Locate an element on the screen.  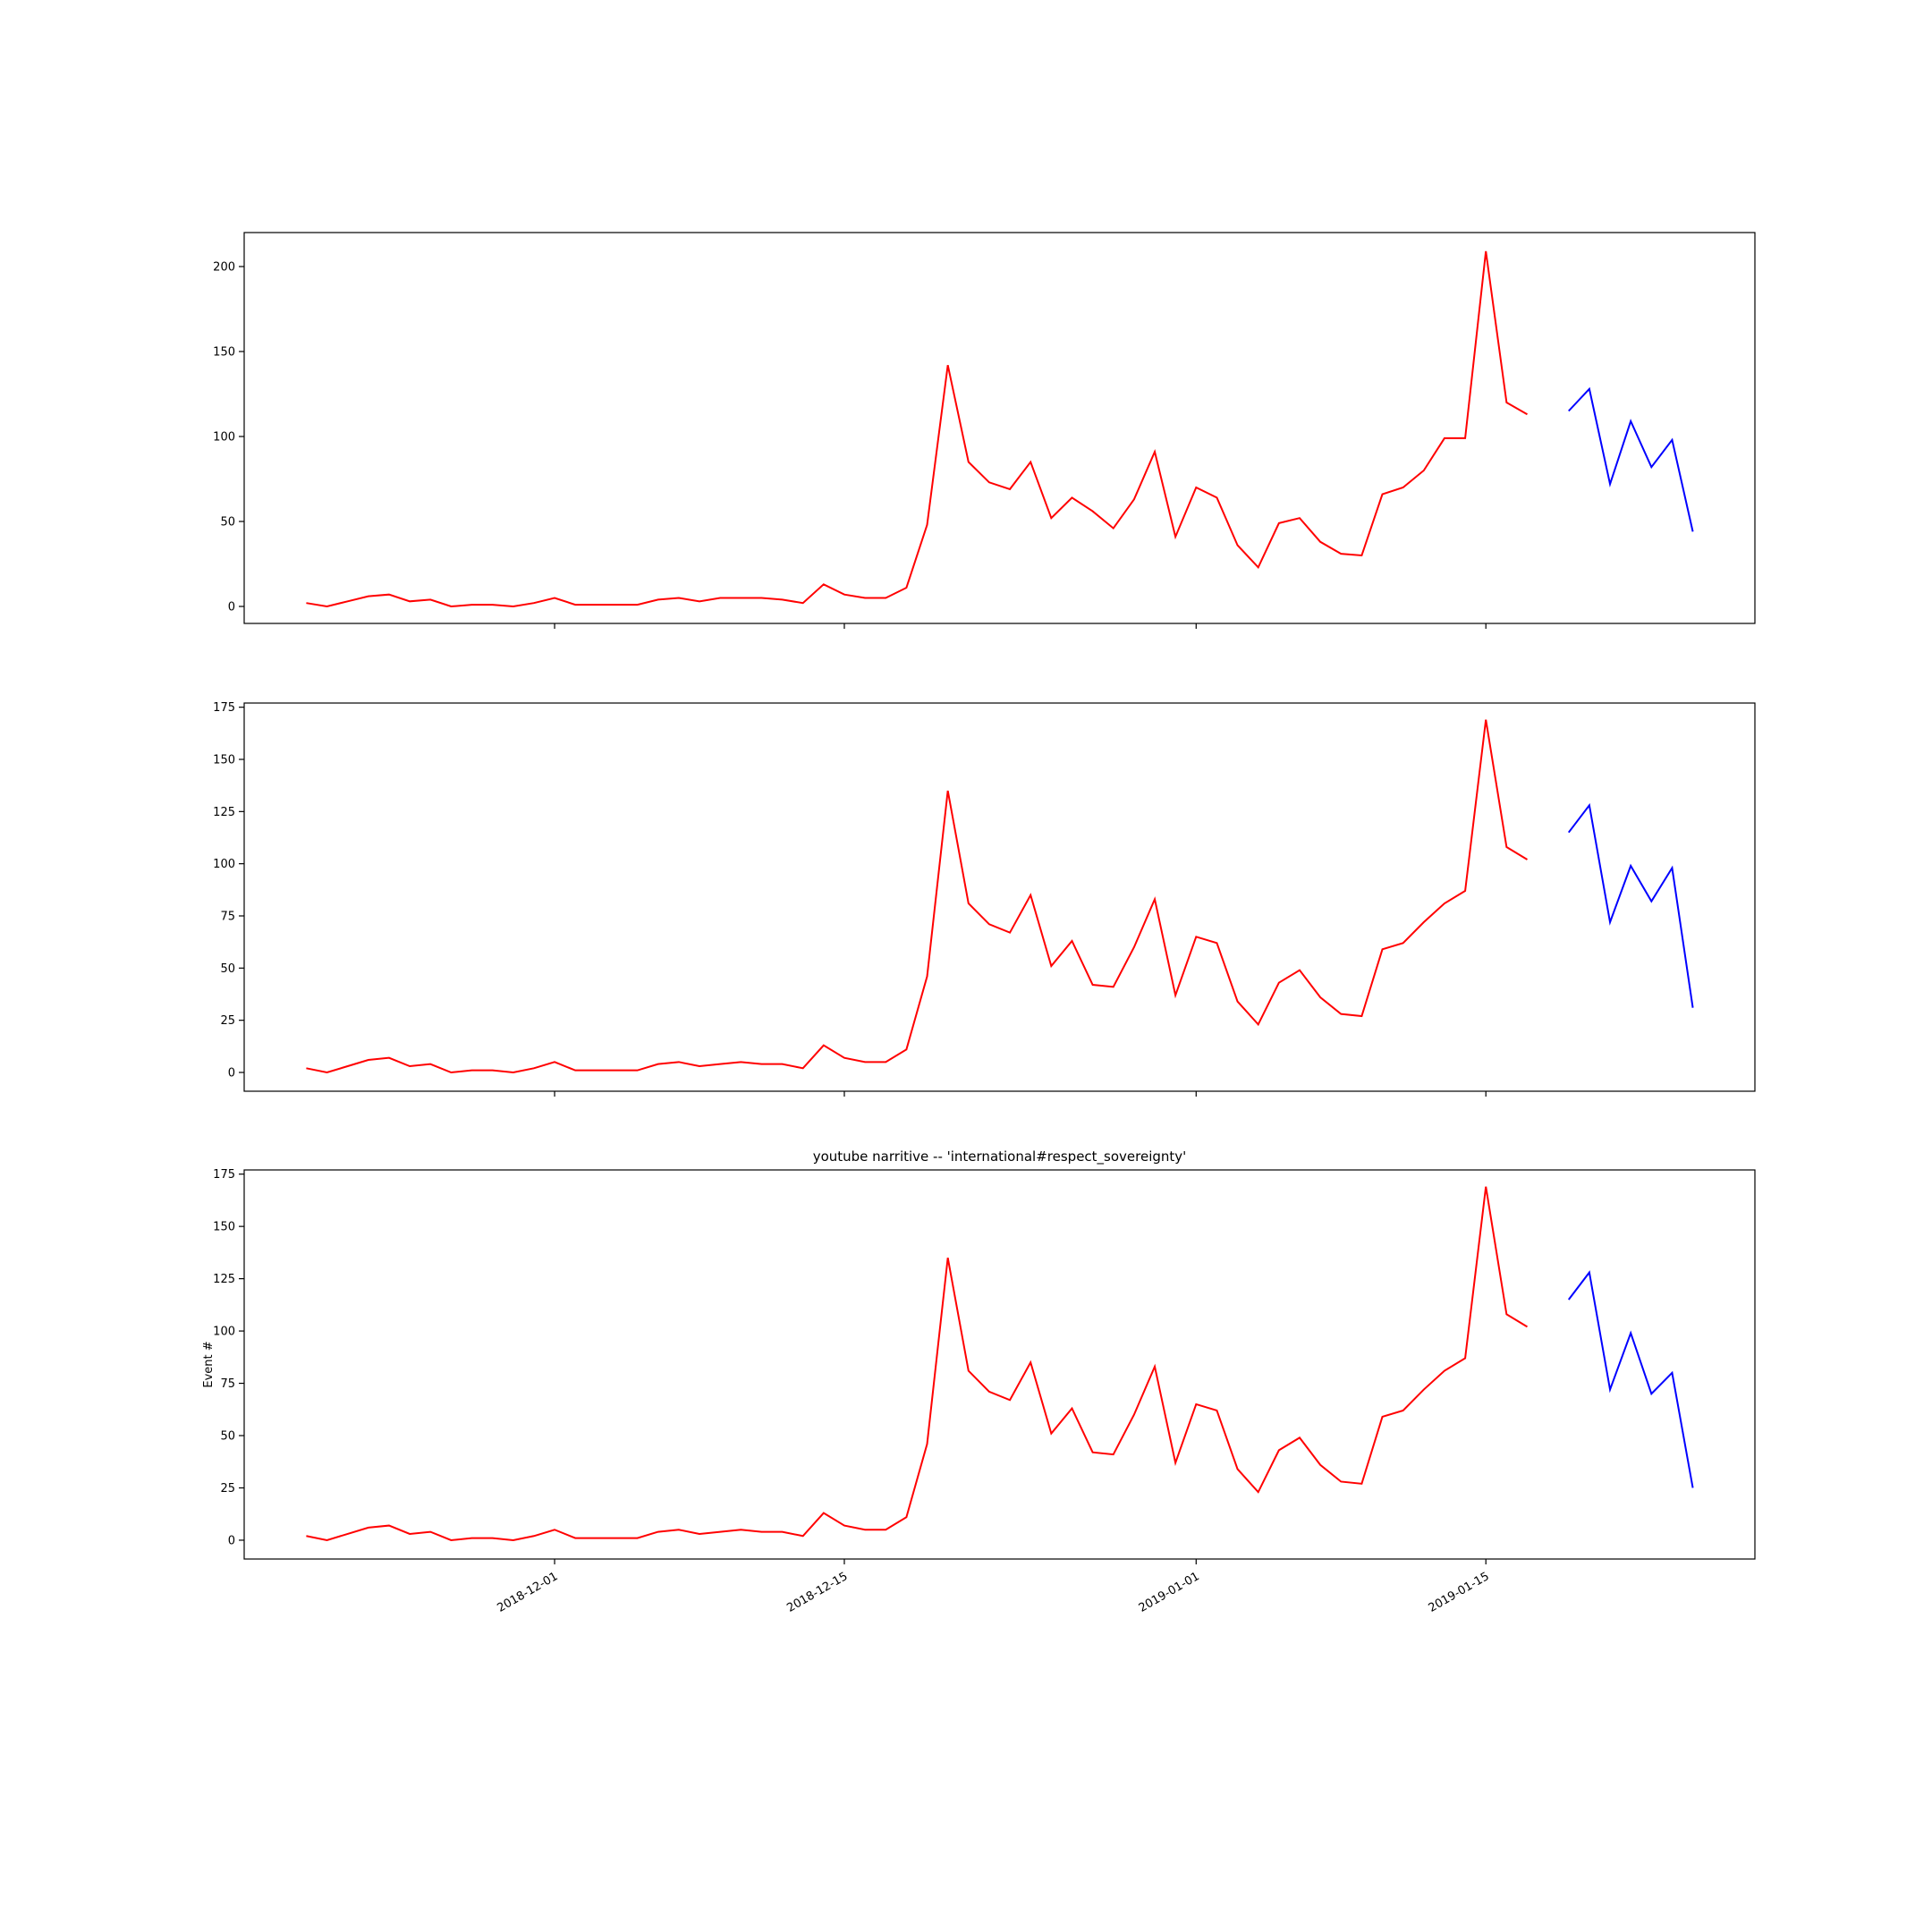
x-tick-label: 2018-12-01 is located at coordinates (528, 1592).